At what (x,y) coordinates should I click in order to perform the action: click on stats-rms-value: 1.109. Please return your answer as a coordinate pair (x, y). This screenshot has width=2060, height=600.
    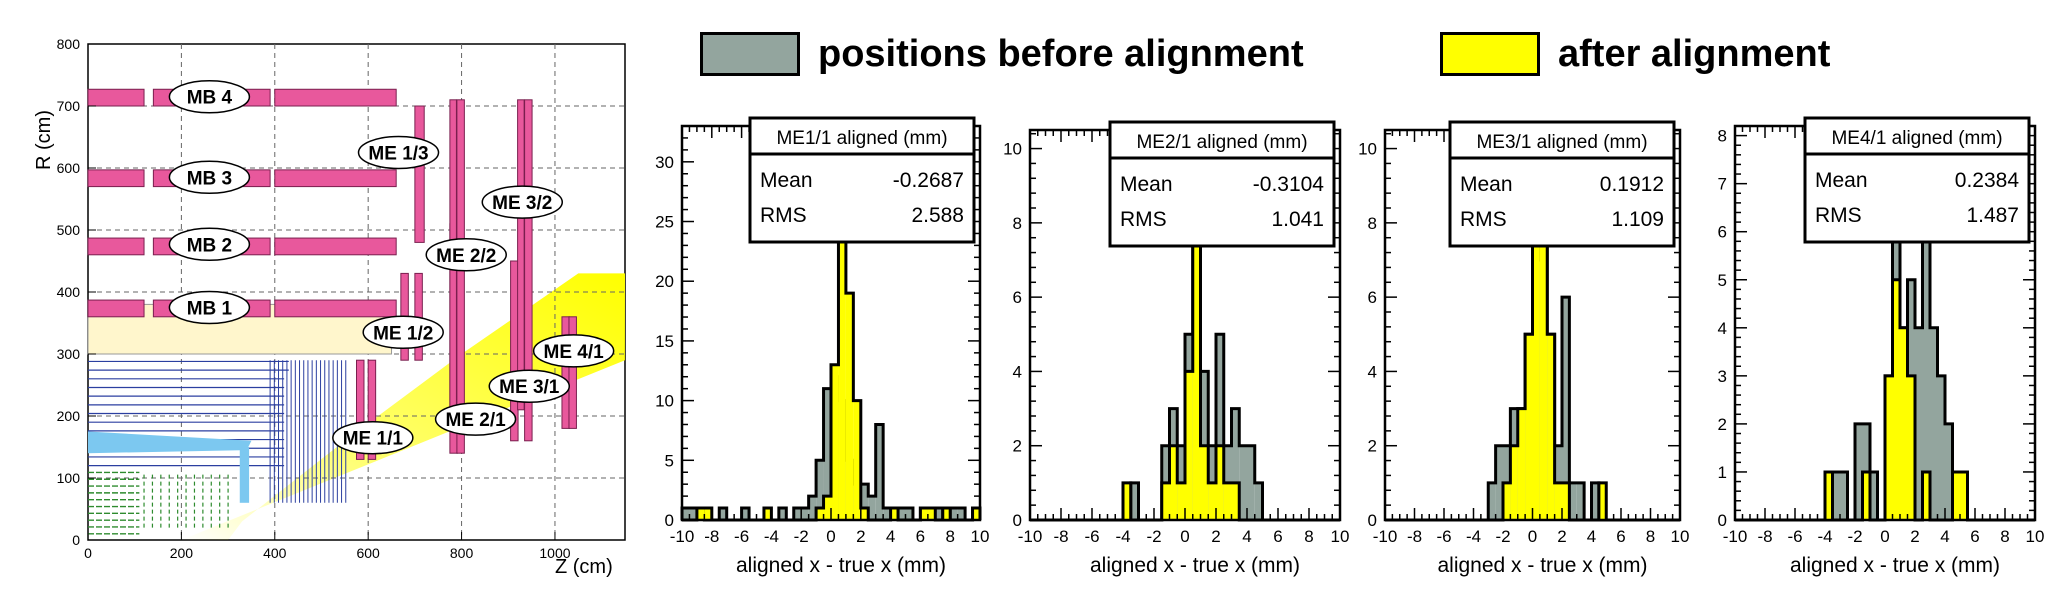
    Looking at the image, I should click on (1637, 219).